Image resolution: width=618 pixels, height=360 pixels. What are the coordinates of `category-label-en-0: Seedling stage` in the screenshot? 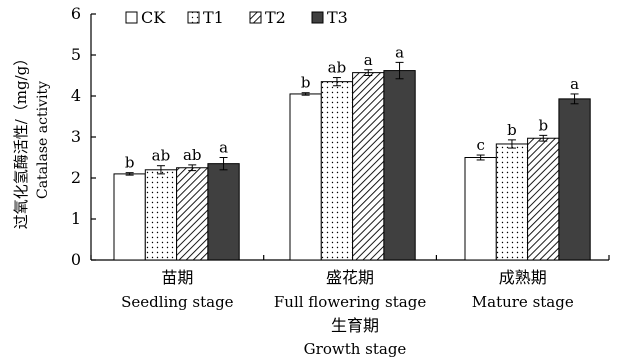 It's located at (177, 302).